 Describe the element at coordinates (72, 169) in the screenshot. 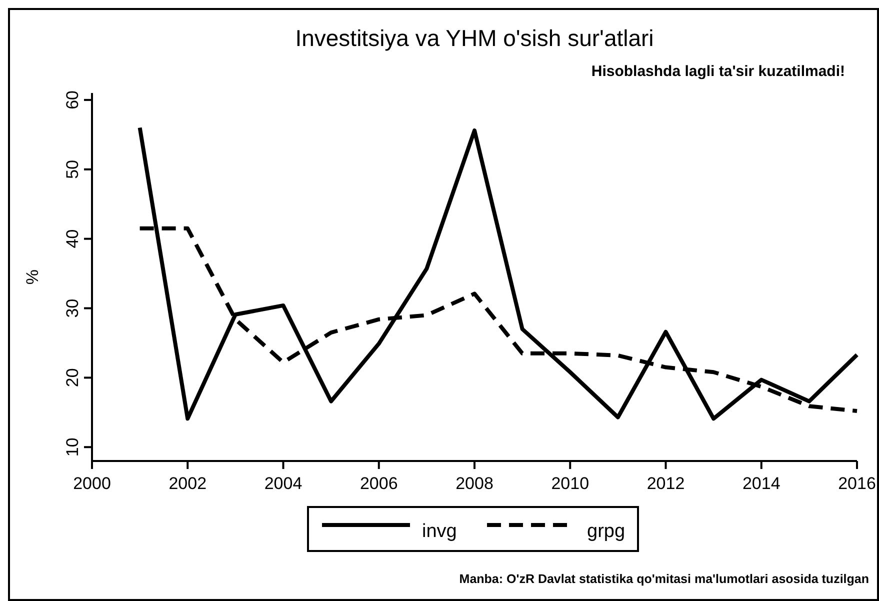

I see `y-tick-label: 50` at that location.